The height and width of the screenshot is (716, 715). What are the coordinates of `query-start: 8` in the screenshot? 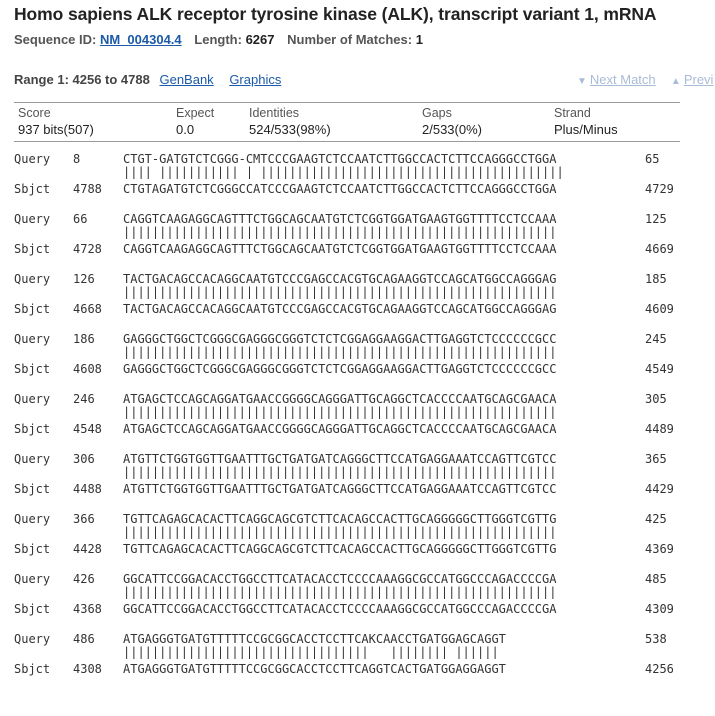 It's located at (77, 159).